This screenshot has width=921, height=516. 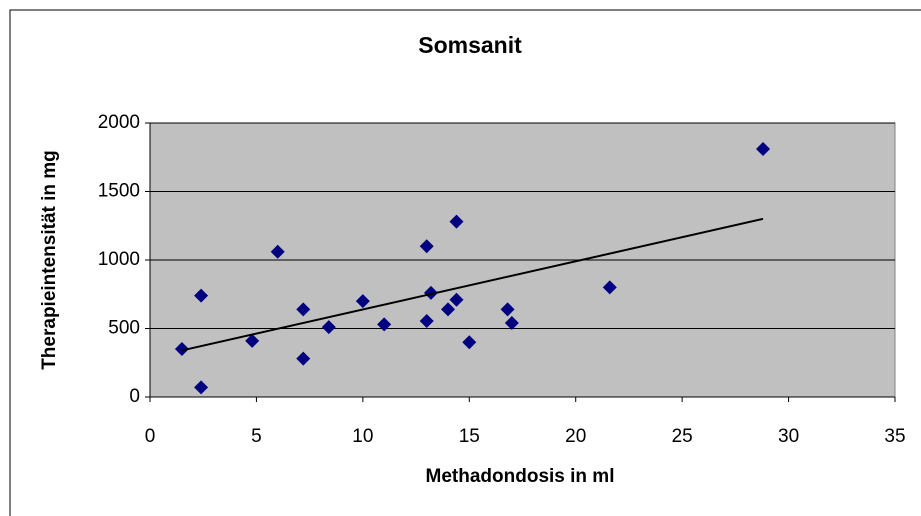 What do you see at coordinates (124, 328) in the screenshot?
I see `y-tick-label: 500` at bounding box center [124, 328].